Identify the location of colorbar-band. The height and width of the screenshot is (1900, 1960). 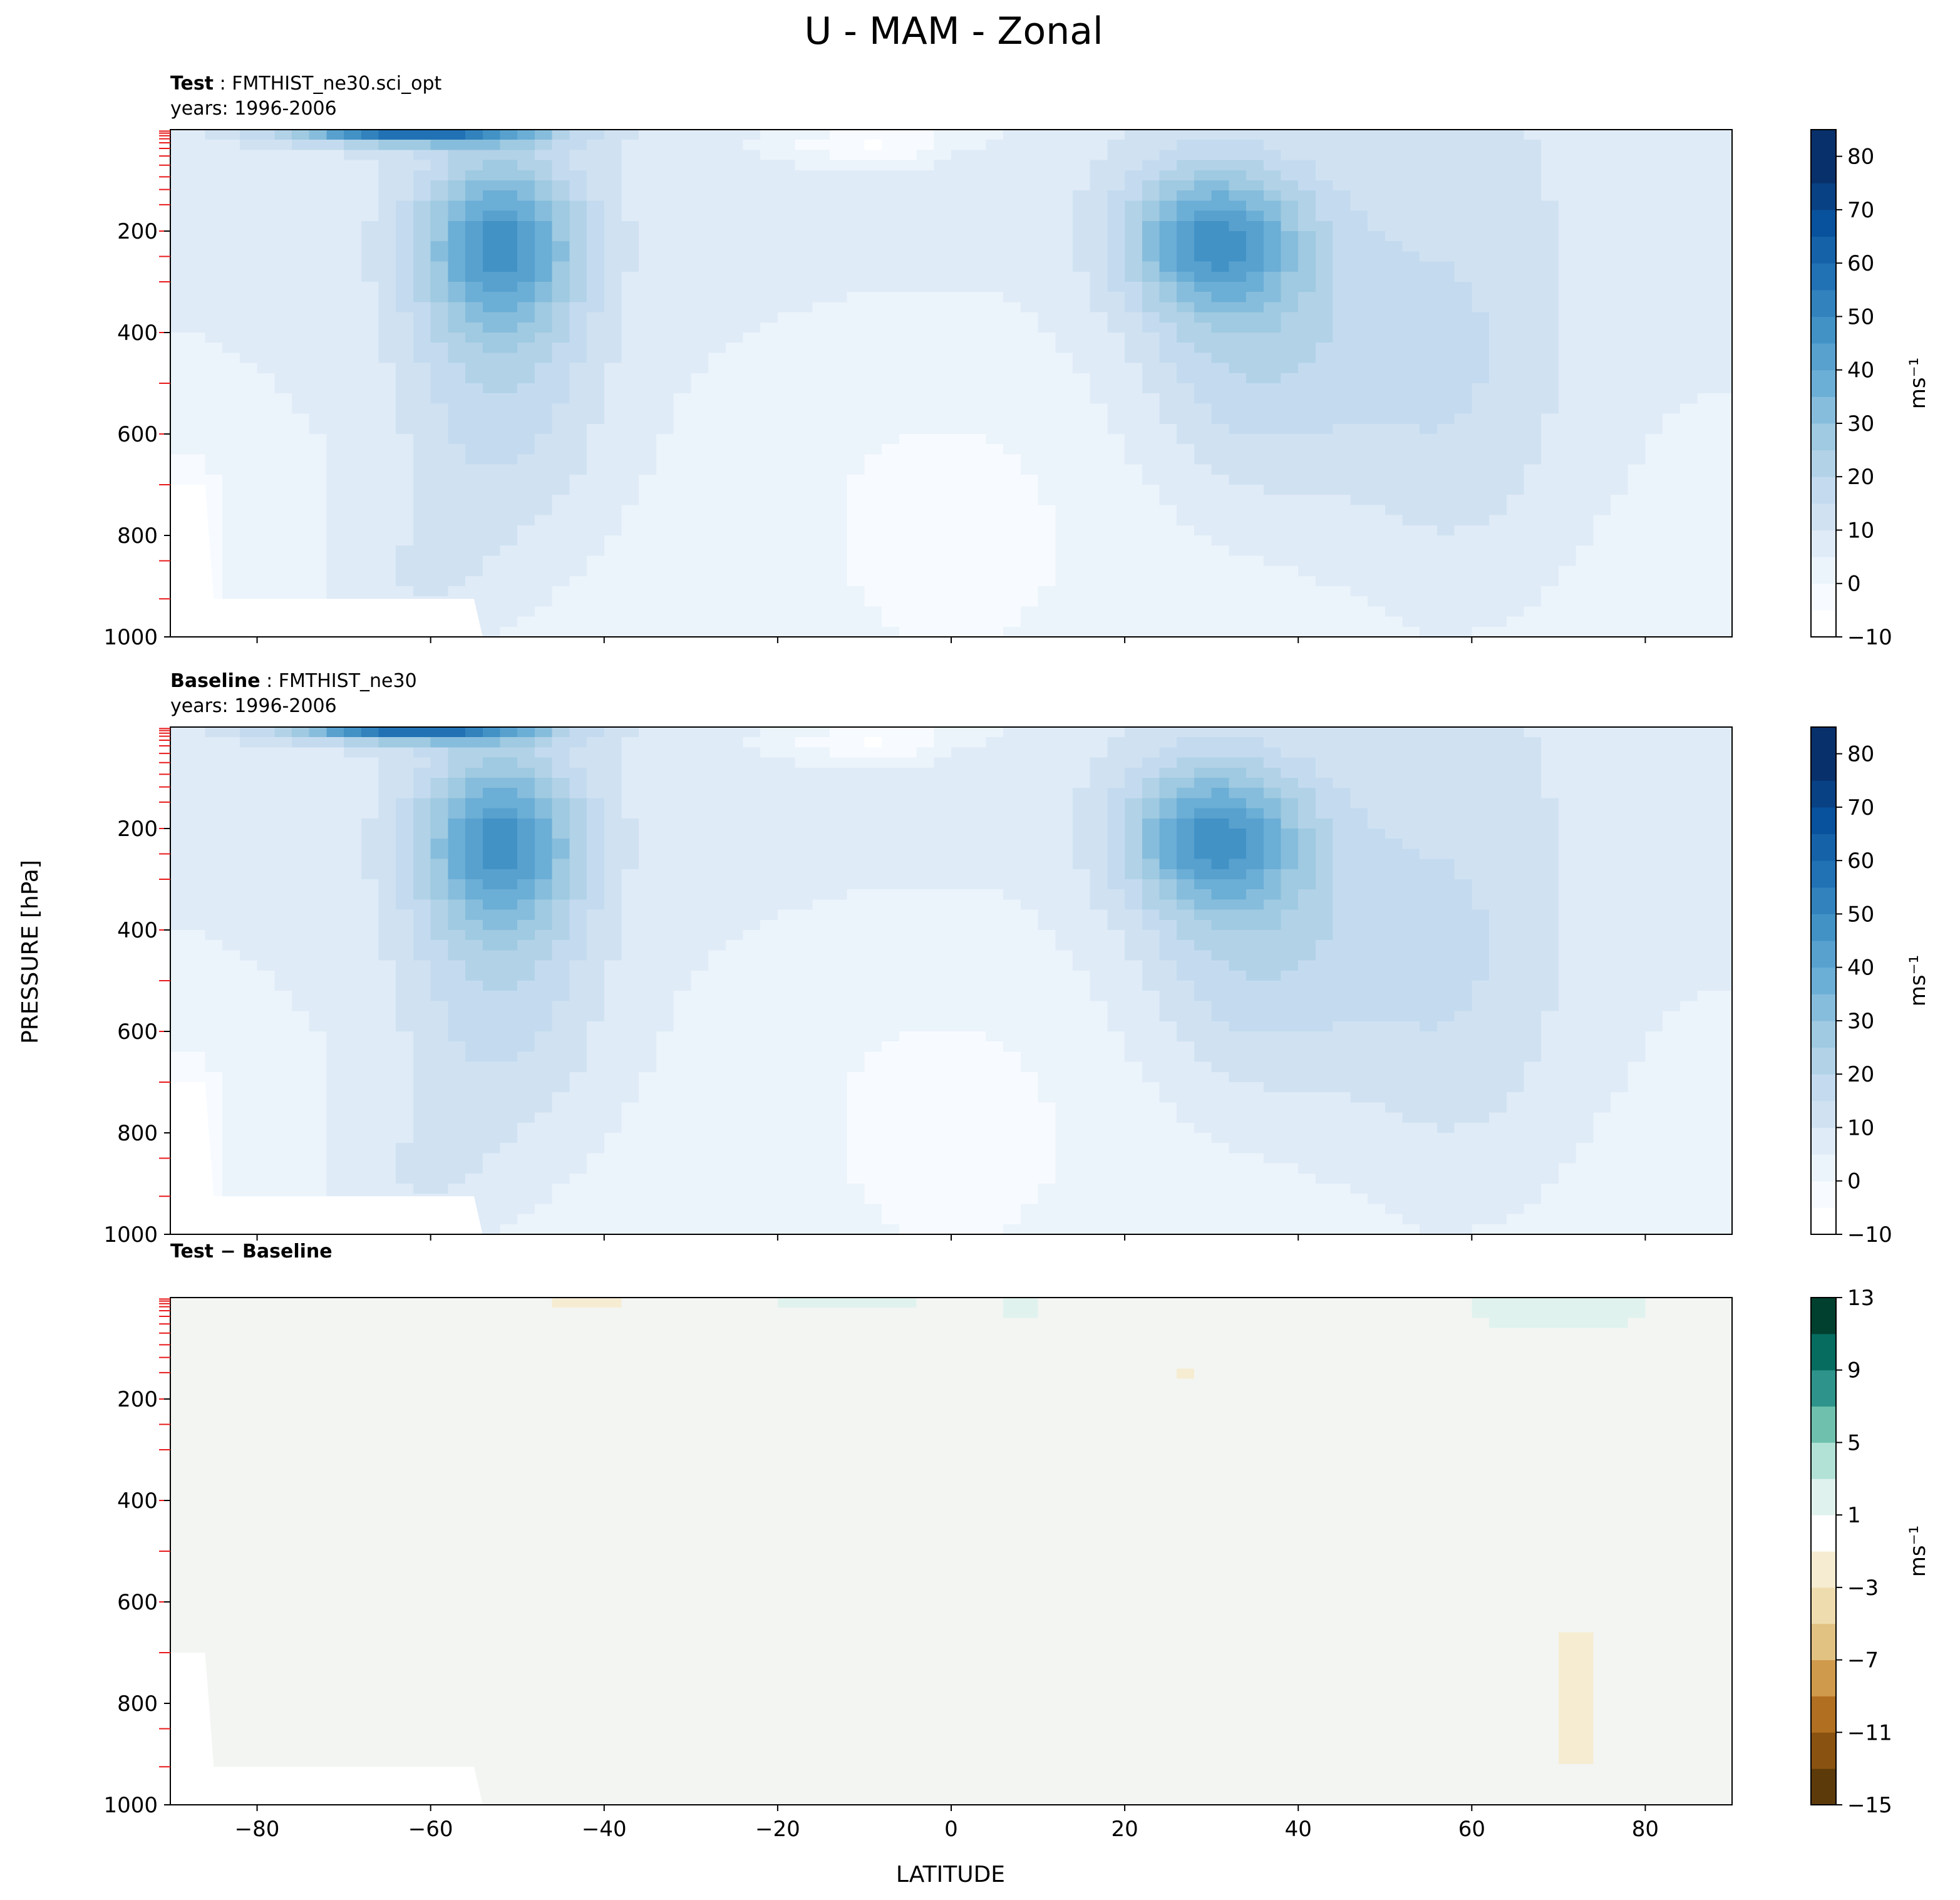
(1823, 516).